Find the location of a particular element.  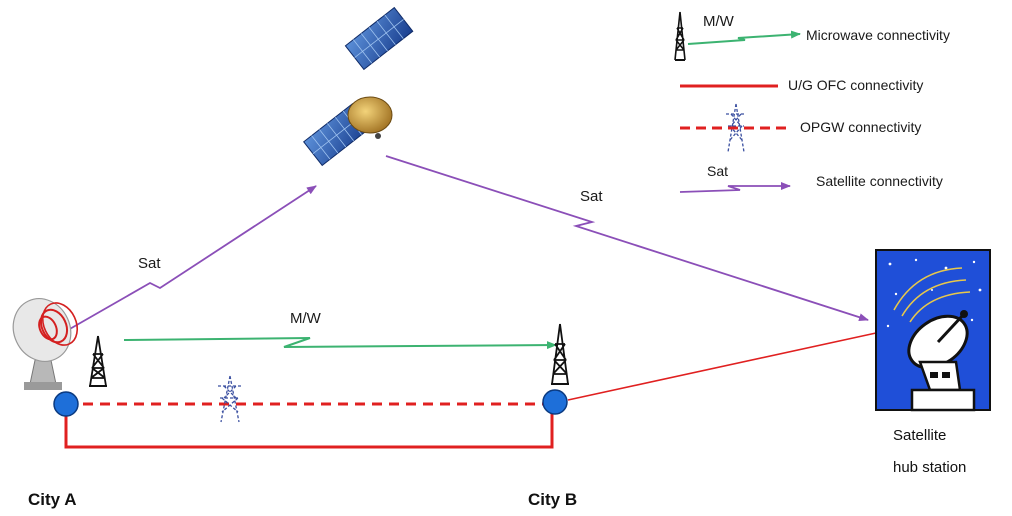

hub-label-line1: Satellite is located at coordinates (919, 435).